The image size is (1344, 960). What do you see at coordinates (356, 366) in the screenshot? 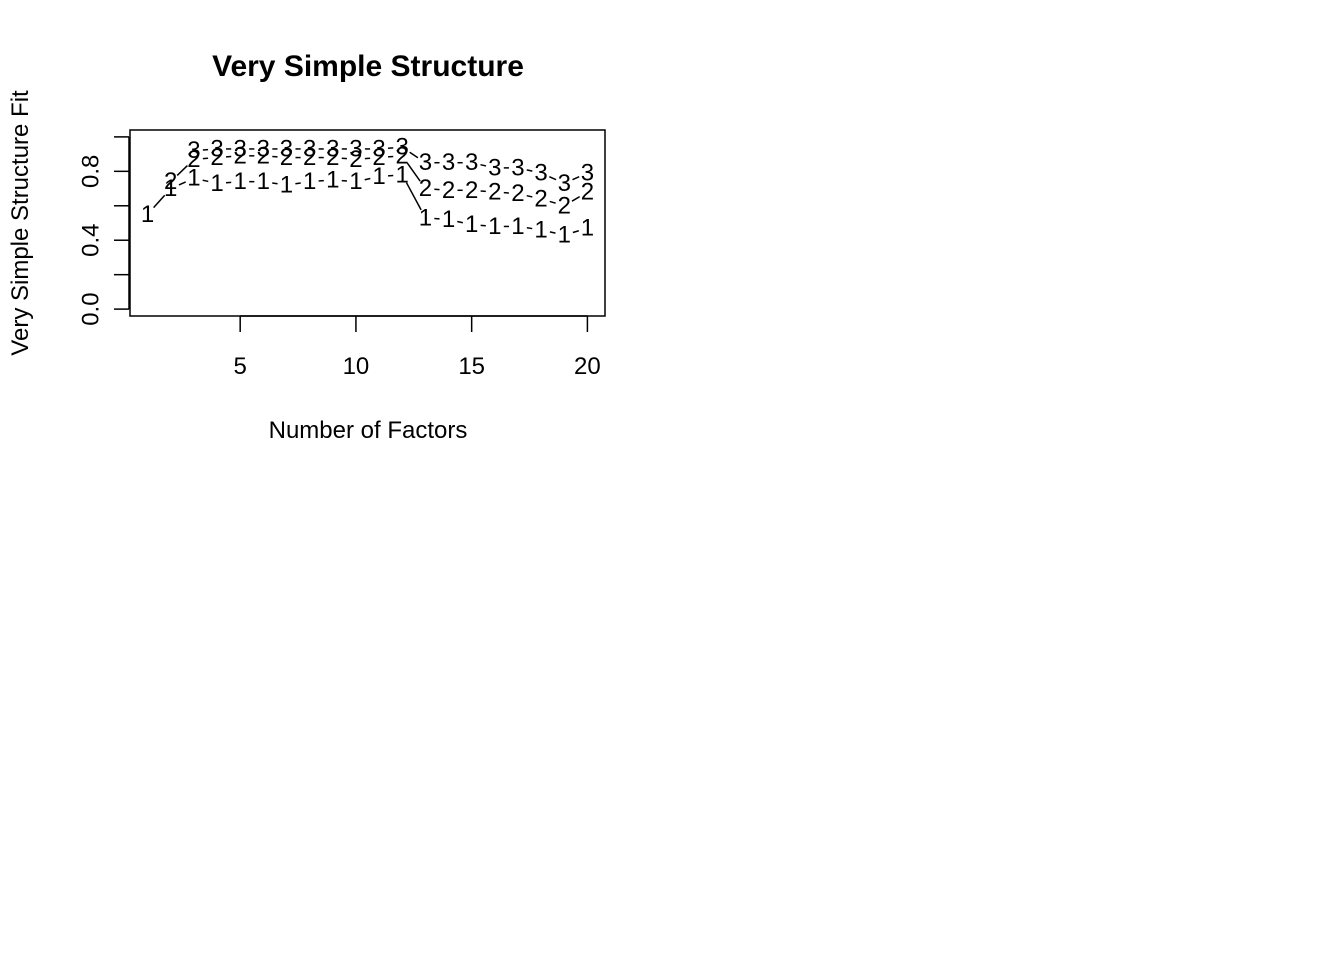
I see `x-tick-label: 10` at bounding box center [356, 366].